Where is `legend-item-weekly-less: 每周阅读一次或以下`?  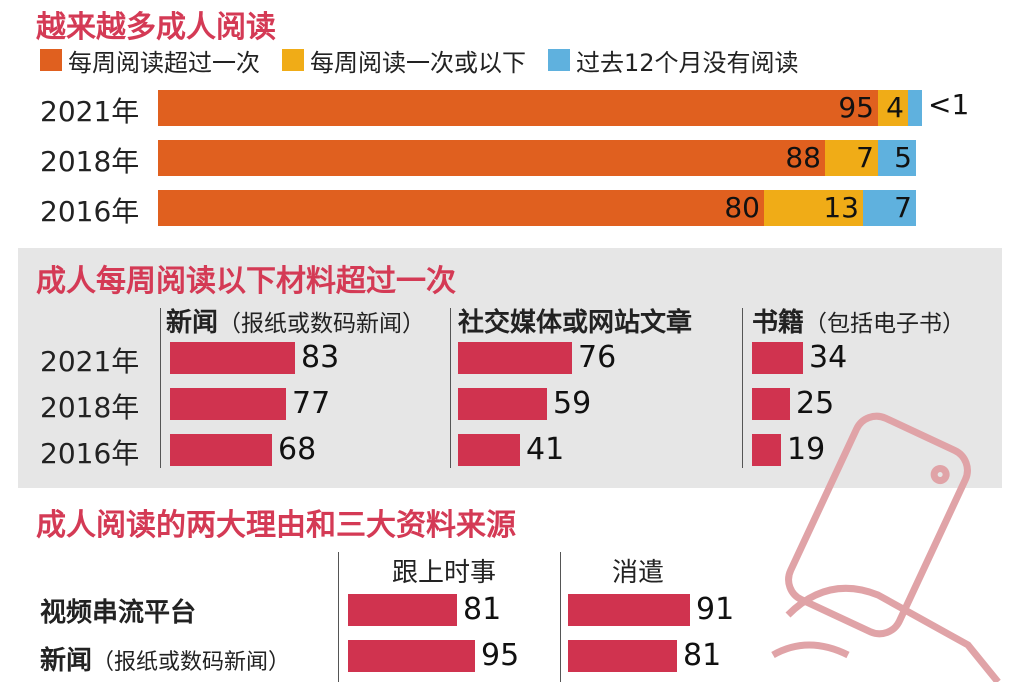
legend-item-weekly-less: 每周阅读一次或以下 is located at coordinates (404, 60).